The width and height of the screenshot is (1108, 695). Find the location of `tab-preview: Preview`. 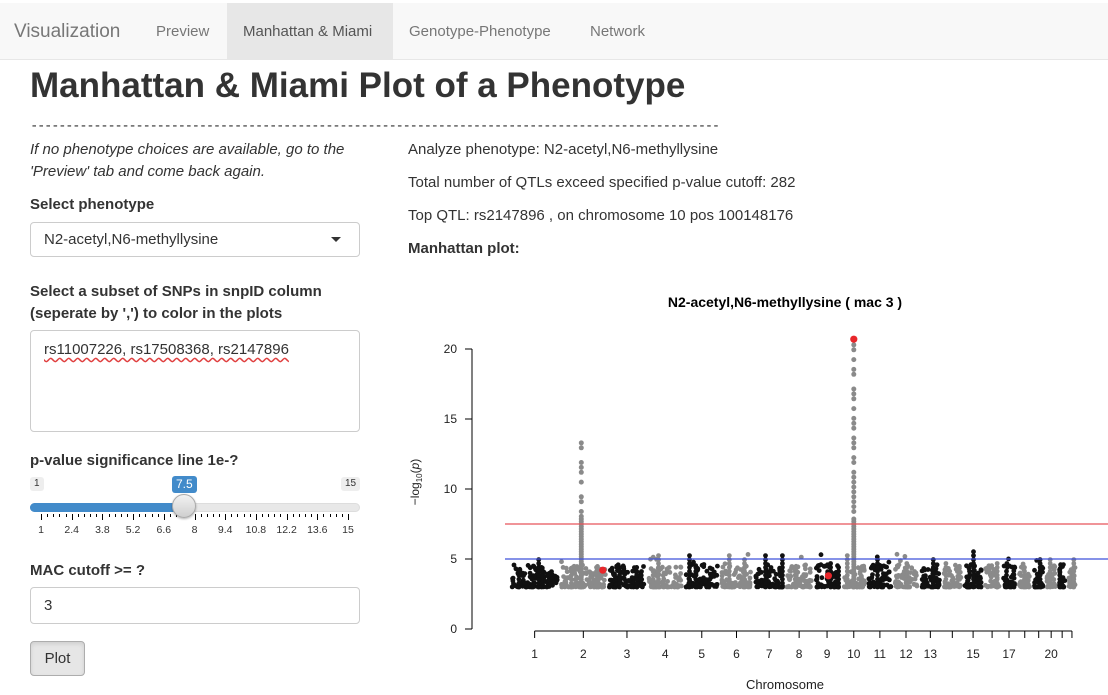

tab-preview: Preview is located at coordinates (183, 31).